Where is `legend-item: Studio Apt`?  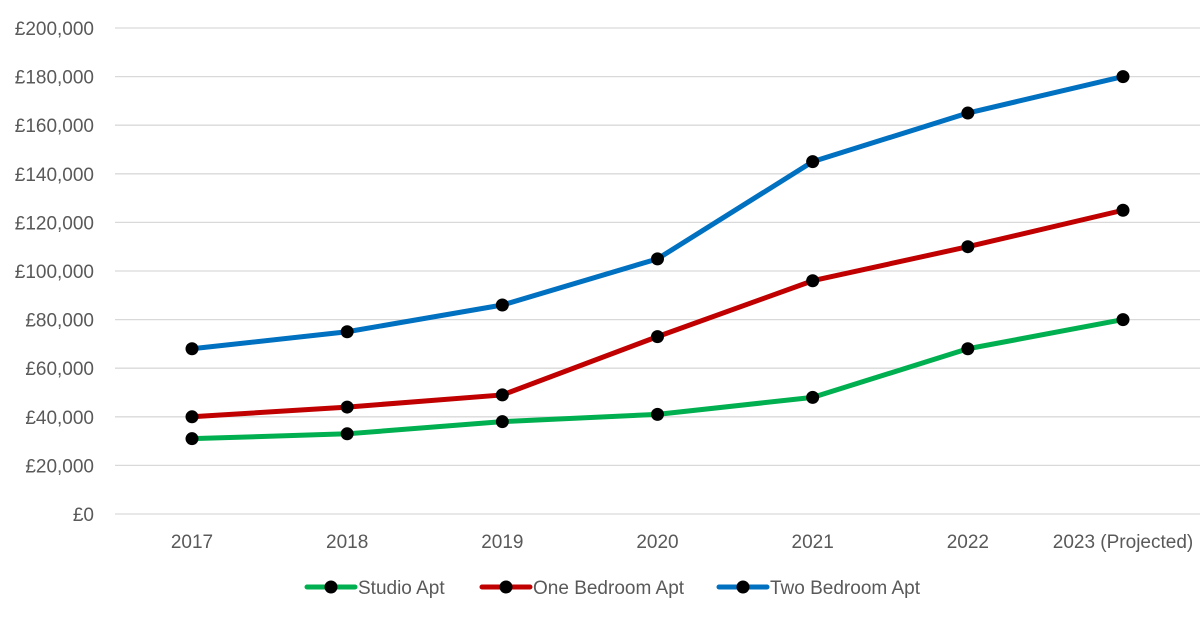
legend-item: Studio Apt is located at coordinates (374, 588).